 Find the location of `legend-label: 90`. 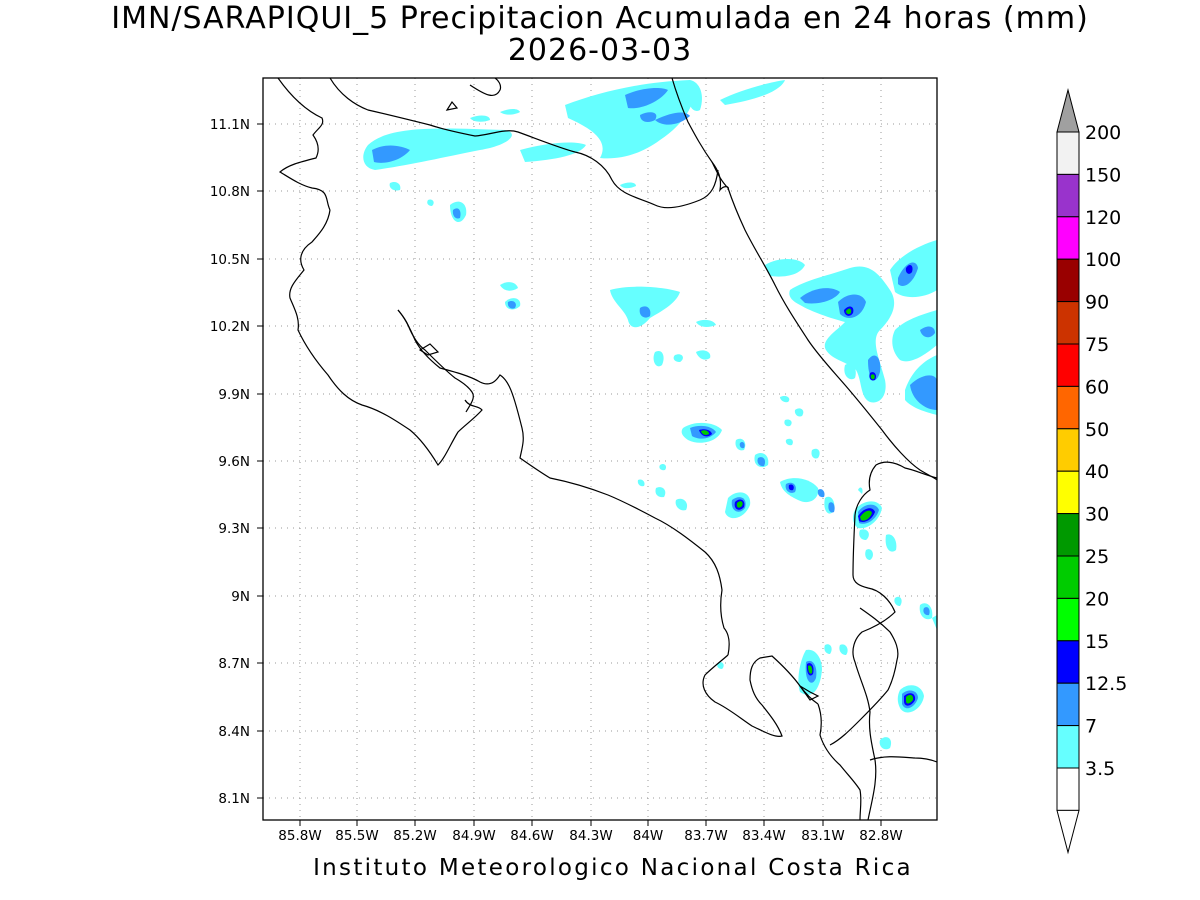

legend-label: 90 is located at coordinates (1097, 303).